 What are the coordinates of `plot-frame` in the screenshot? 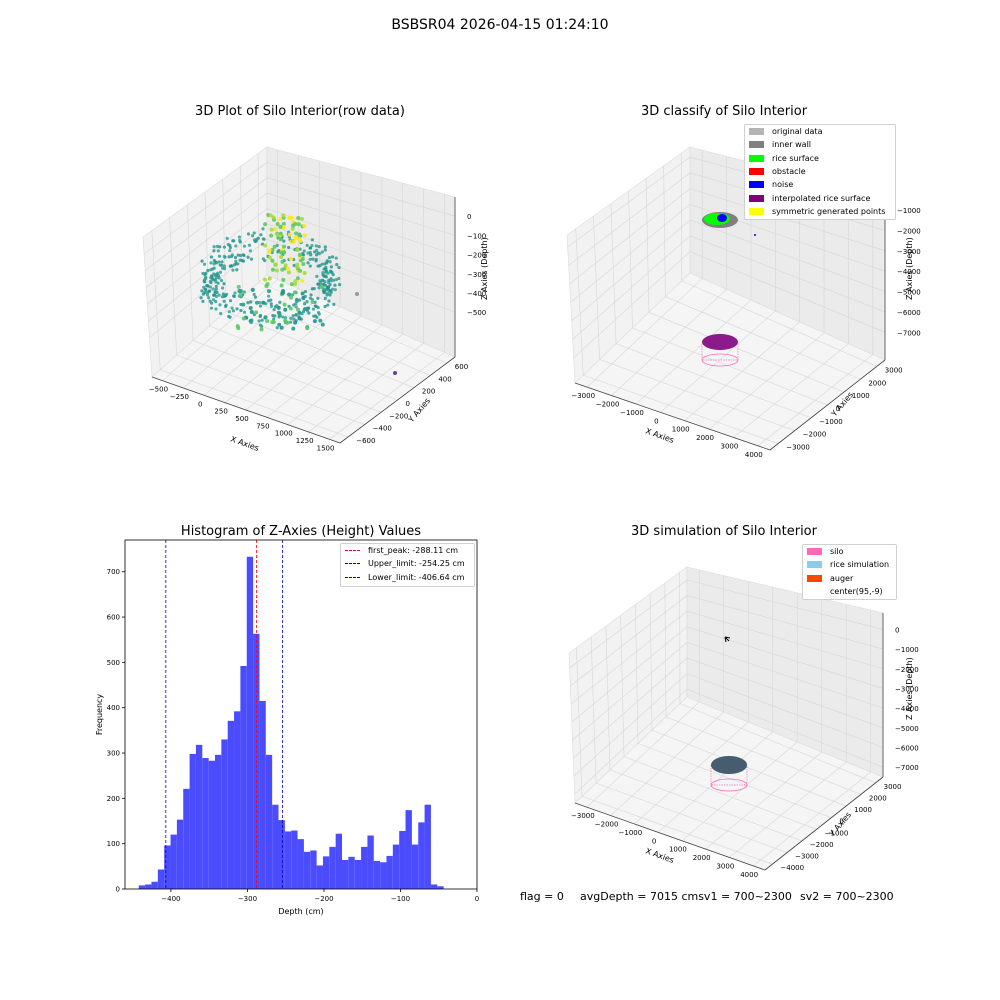 It's located at (301, 714).